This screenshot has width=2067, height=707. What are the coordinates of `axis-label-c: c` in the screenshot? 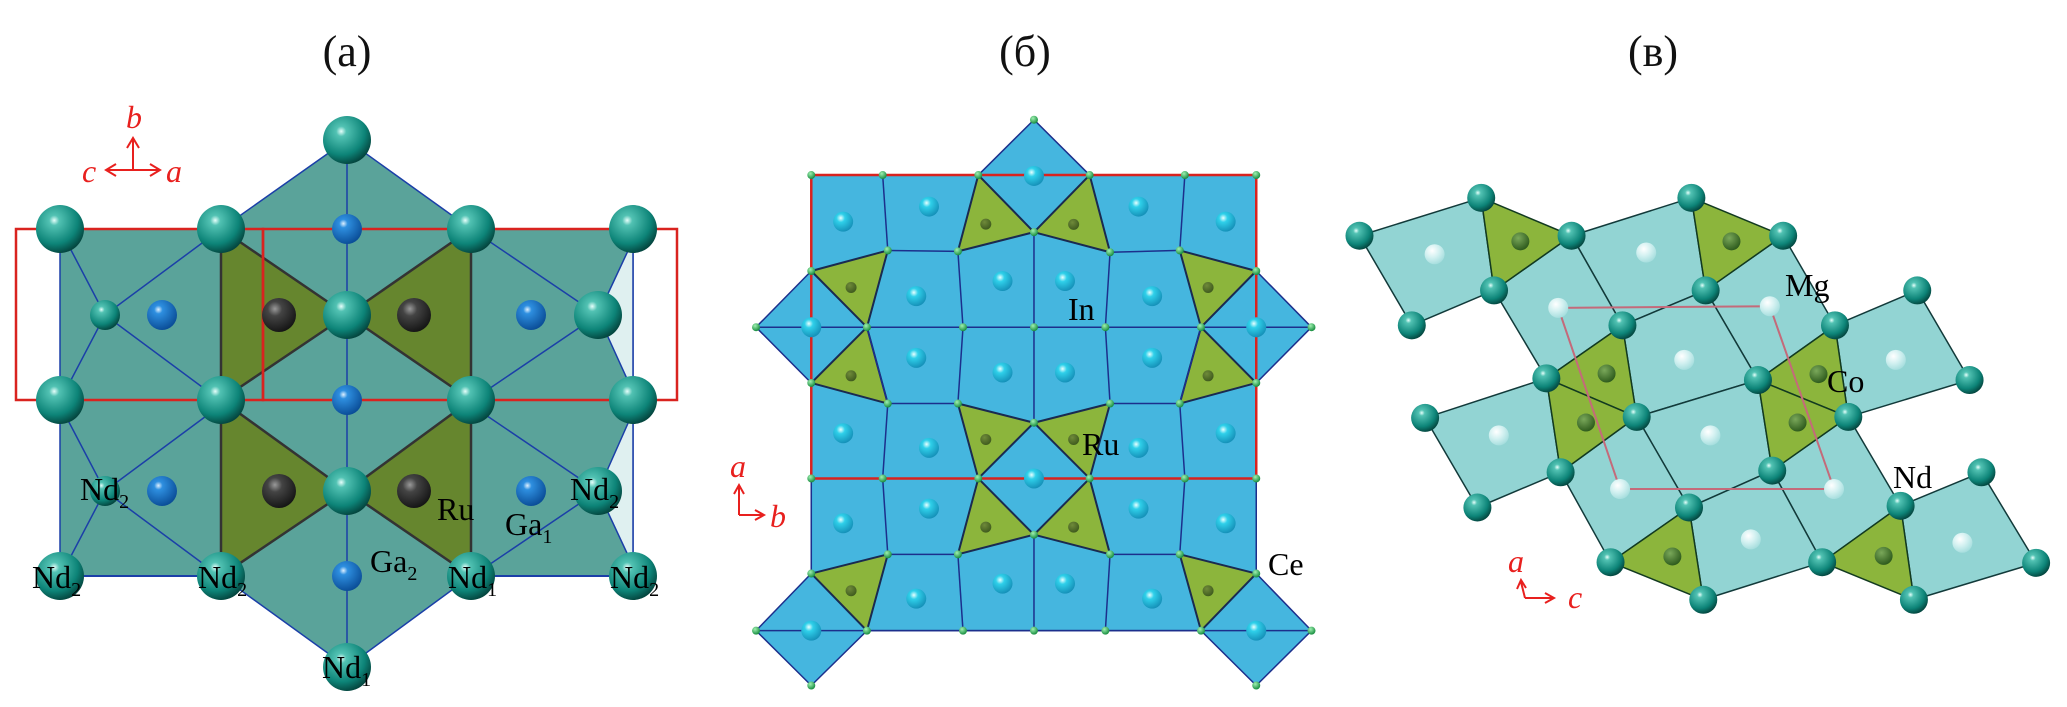 It's located at (1575, 597).